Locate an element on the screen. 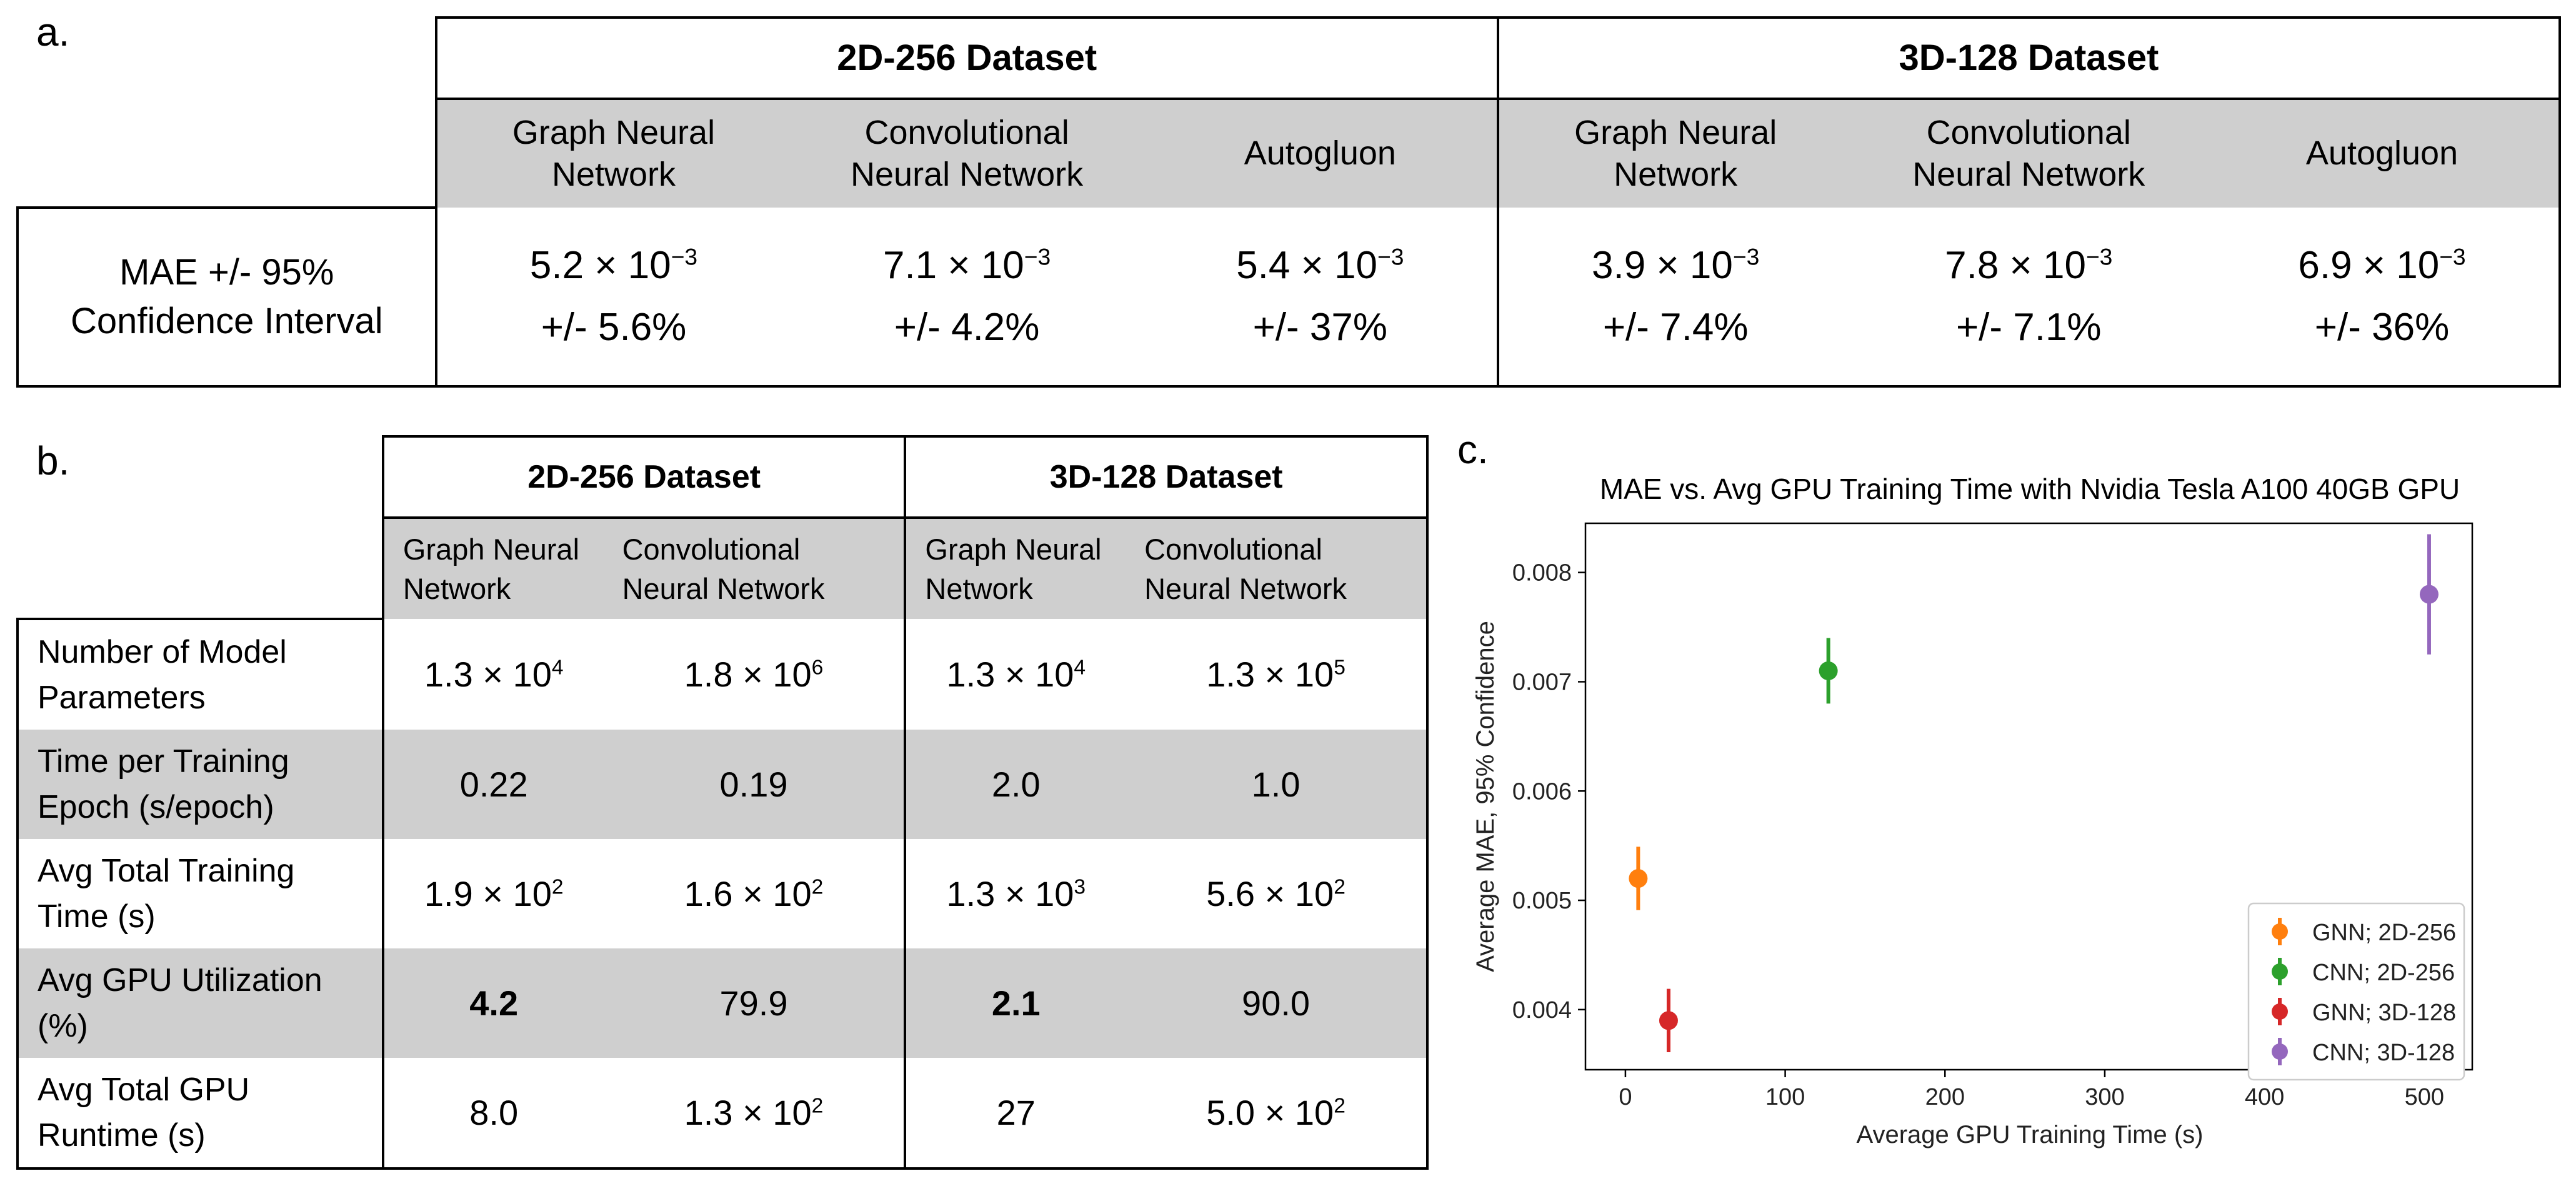 The width and height of the screenshot is (2576, 1191). stat-cell: 4.2 is located at coordinates (493, 1003).